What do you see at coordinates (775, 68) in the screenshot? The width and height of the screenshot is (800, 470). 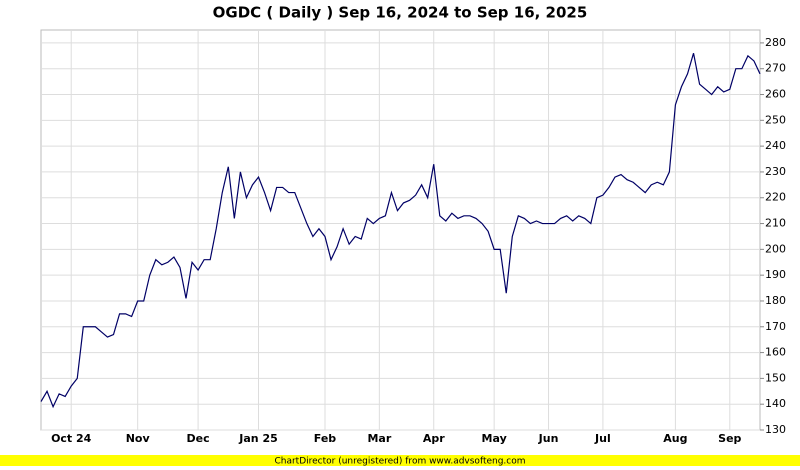 I see `y-tick-label: 270` at bounding box center [775, 68].